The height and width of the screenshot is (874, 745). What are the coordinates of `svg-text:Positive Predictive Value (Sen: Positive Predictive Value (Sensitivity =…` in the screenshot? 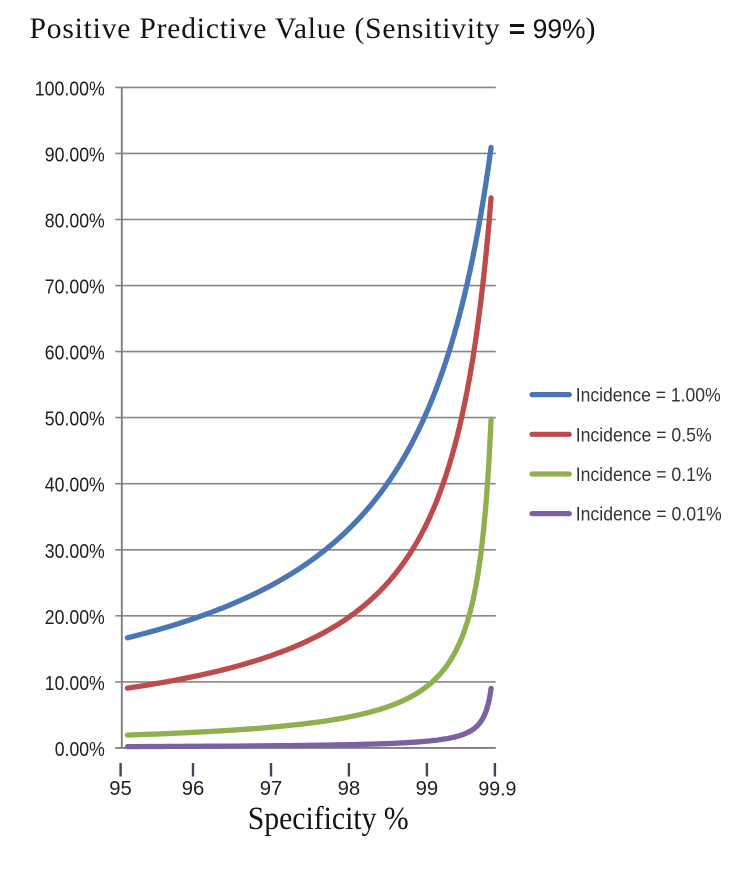 It's located at (313, 29).